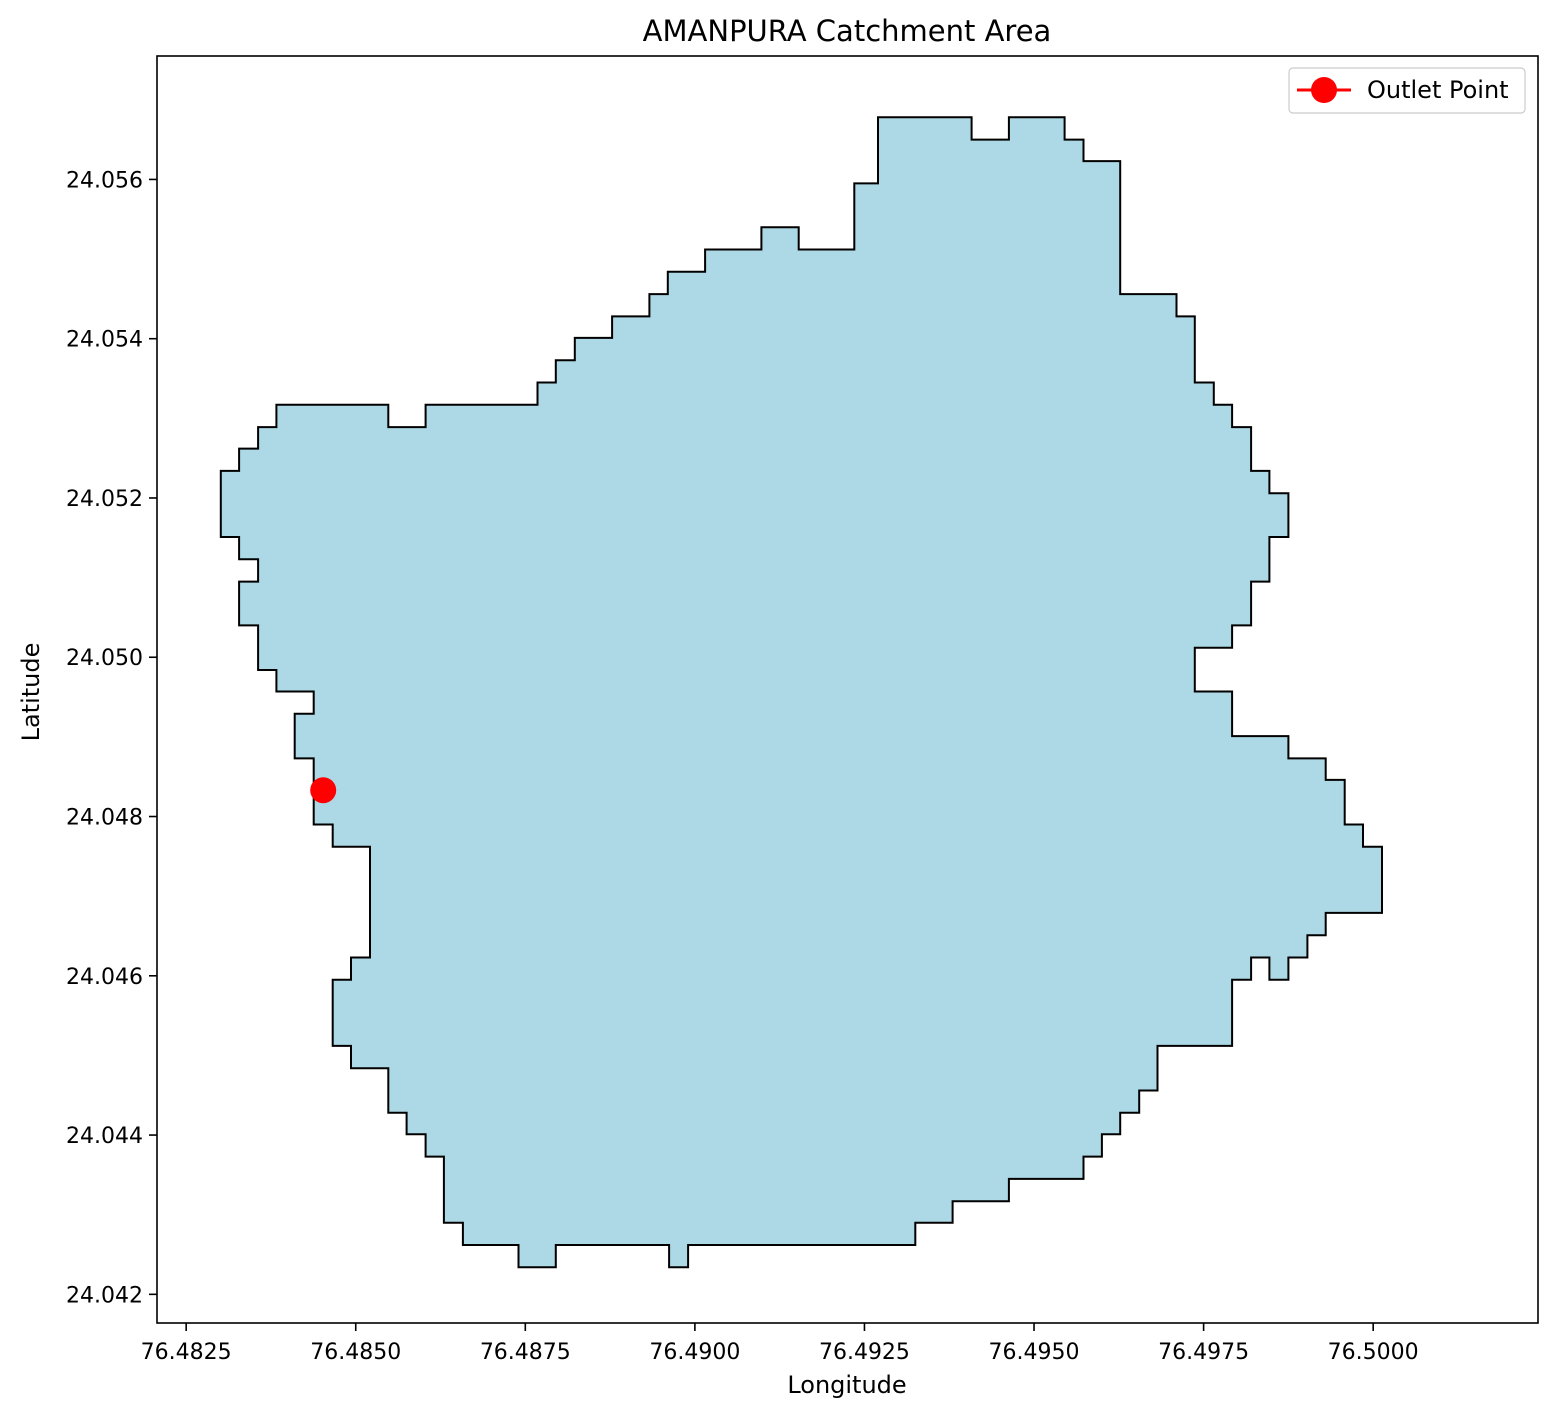 This screenshot has height=1417, width=1555. I want to click on chart-title: AMANPURA Catchment Area, so click(847, 31).